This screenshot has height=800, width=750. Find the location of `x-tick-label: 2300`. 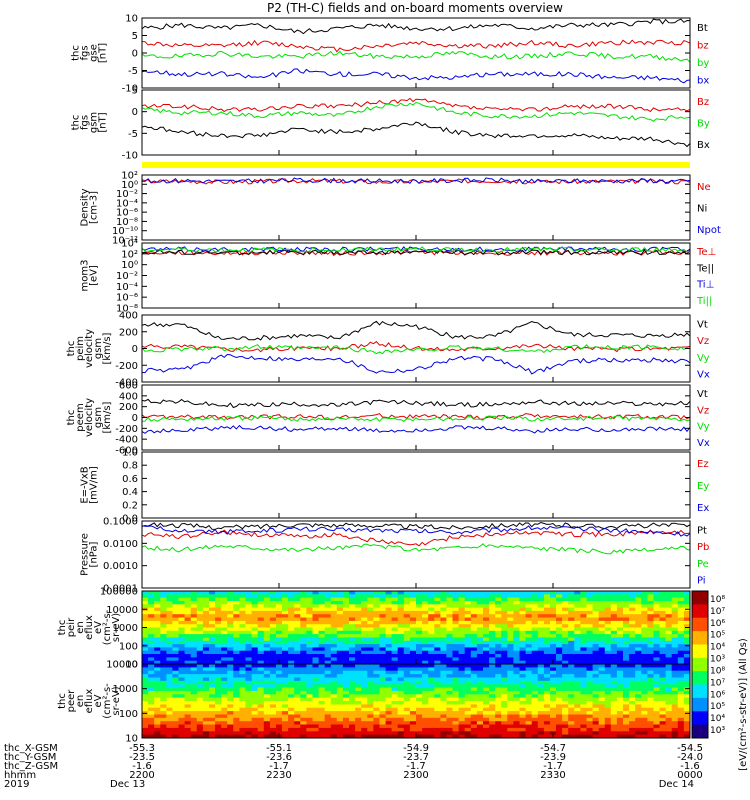

x-tick-label: 2300 is located at coordinates (415, 775).